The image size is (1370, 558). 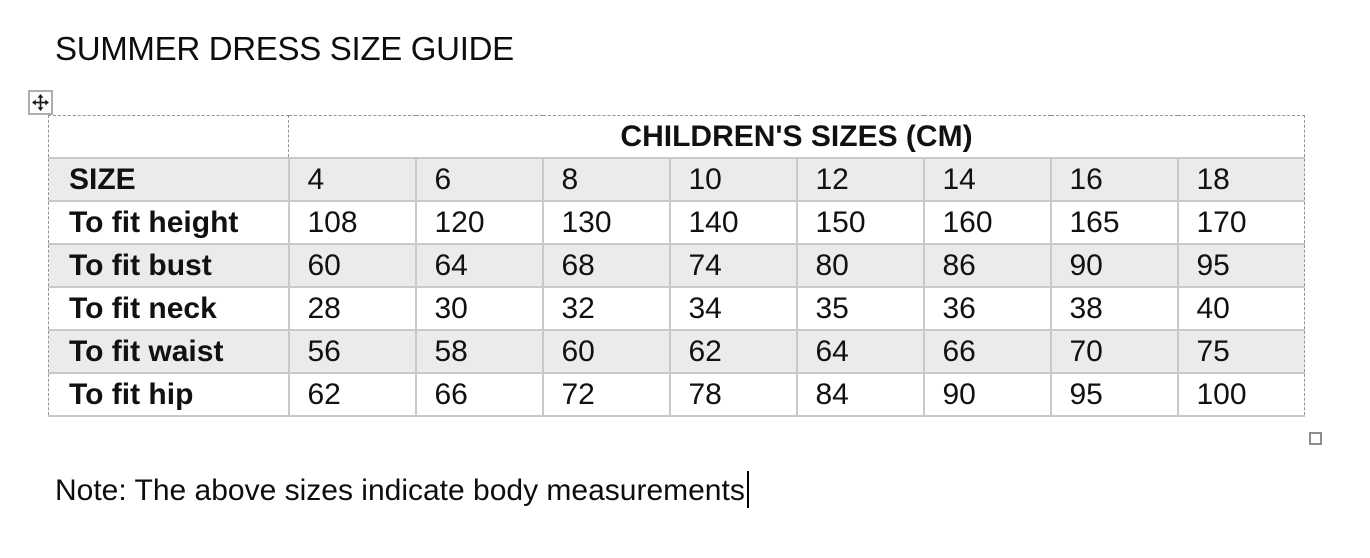 I want to click on table-row: To fit bust 60 64 68 74 80 86 90 95, so click(x=676, y=265).